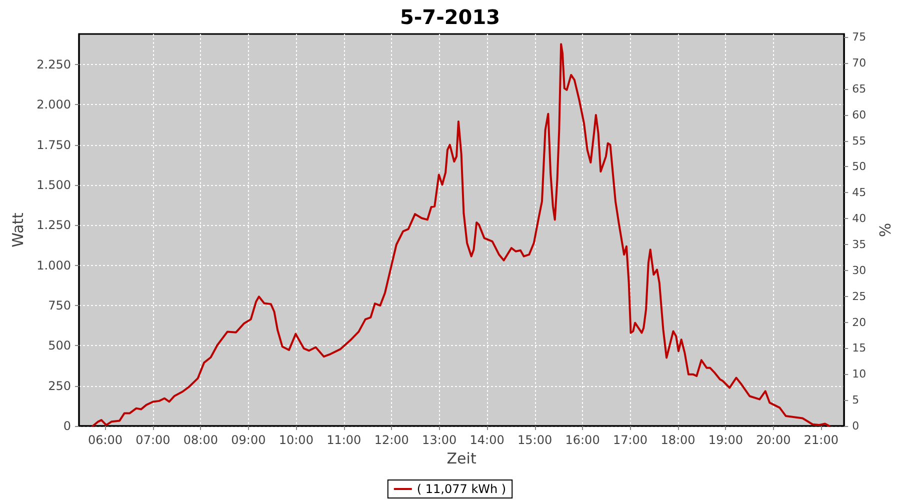 This screenshot has height=500, width=900. I want to click on x-axis-title: Zeit, so click(461, 459).